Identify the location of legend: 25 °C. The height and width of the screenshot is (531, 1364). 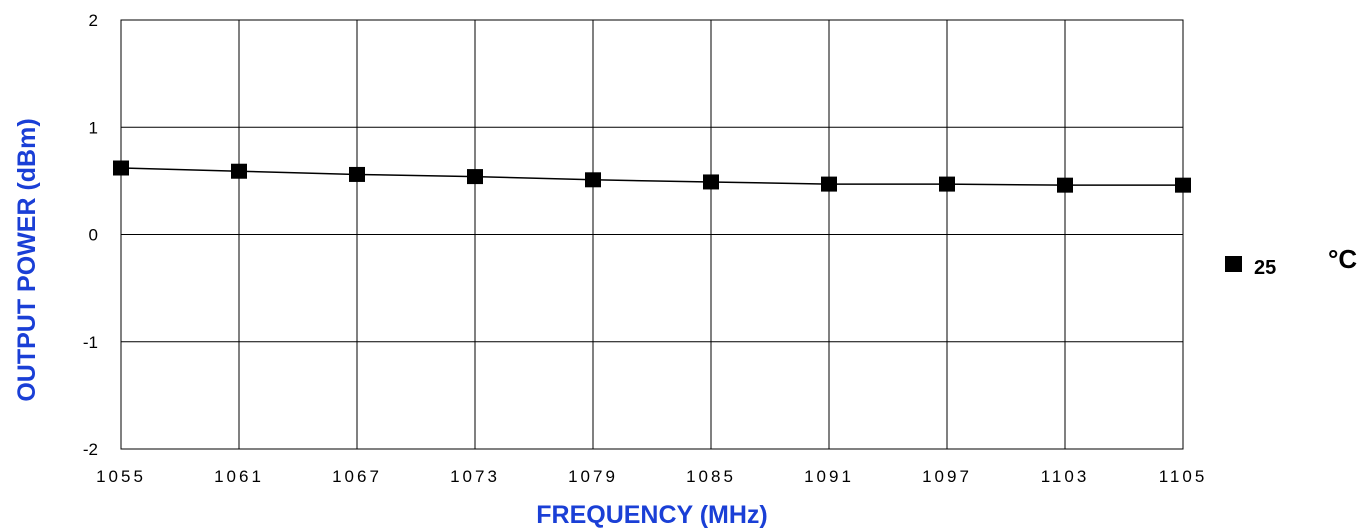
(1291, 261).